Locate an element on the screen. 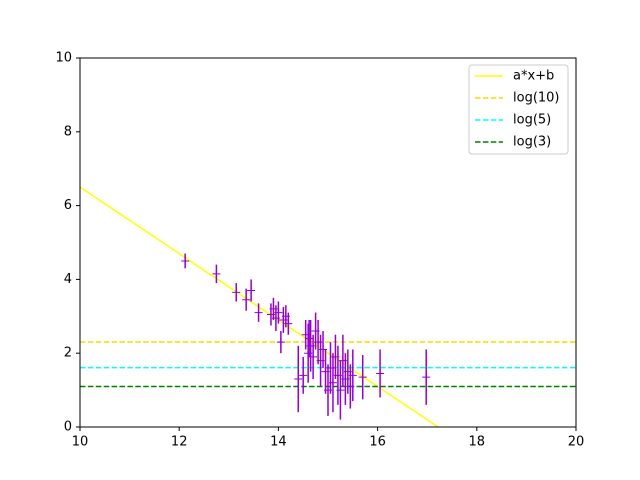 The width and height of the screenshot is (640, 480). legend-label: log(10) is located at coordinates (536, 98).